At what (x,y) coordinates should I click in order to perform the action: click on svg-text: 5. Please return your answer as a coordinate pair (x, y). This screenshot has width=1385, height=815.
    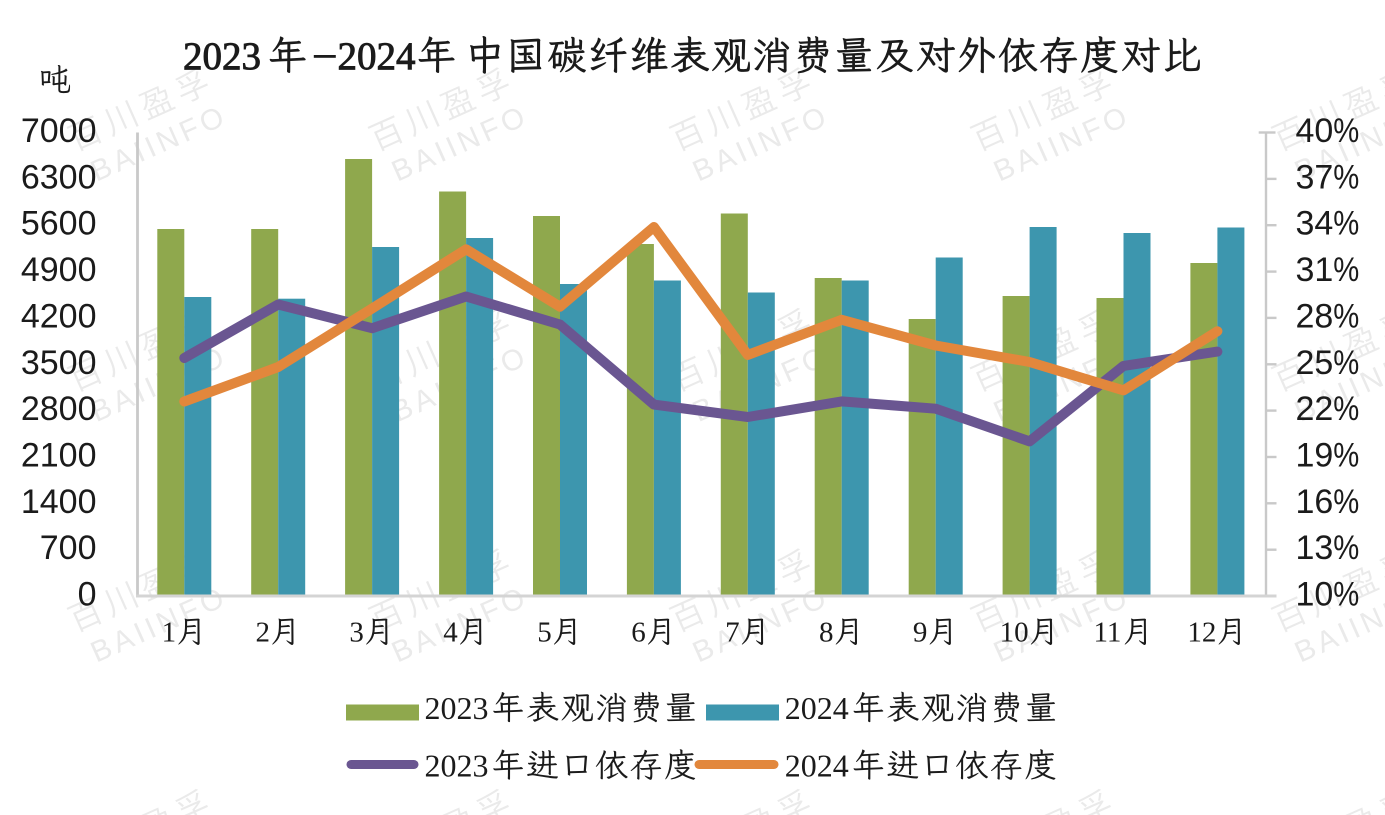
    Looking at the image, I should click on (544, 633).